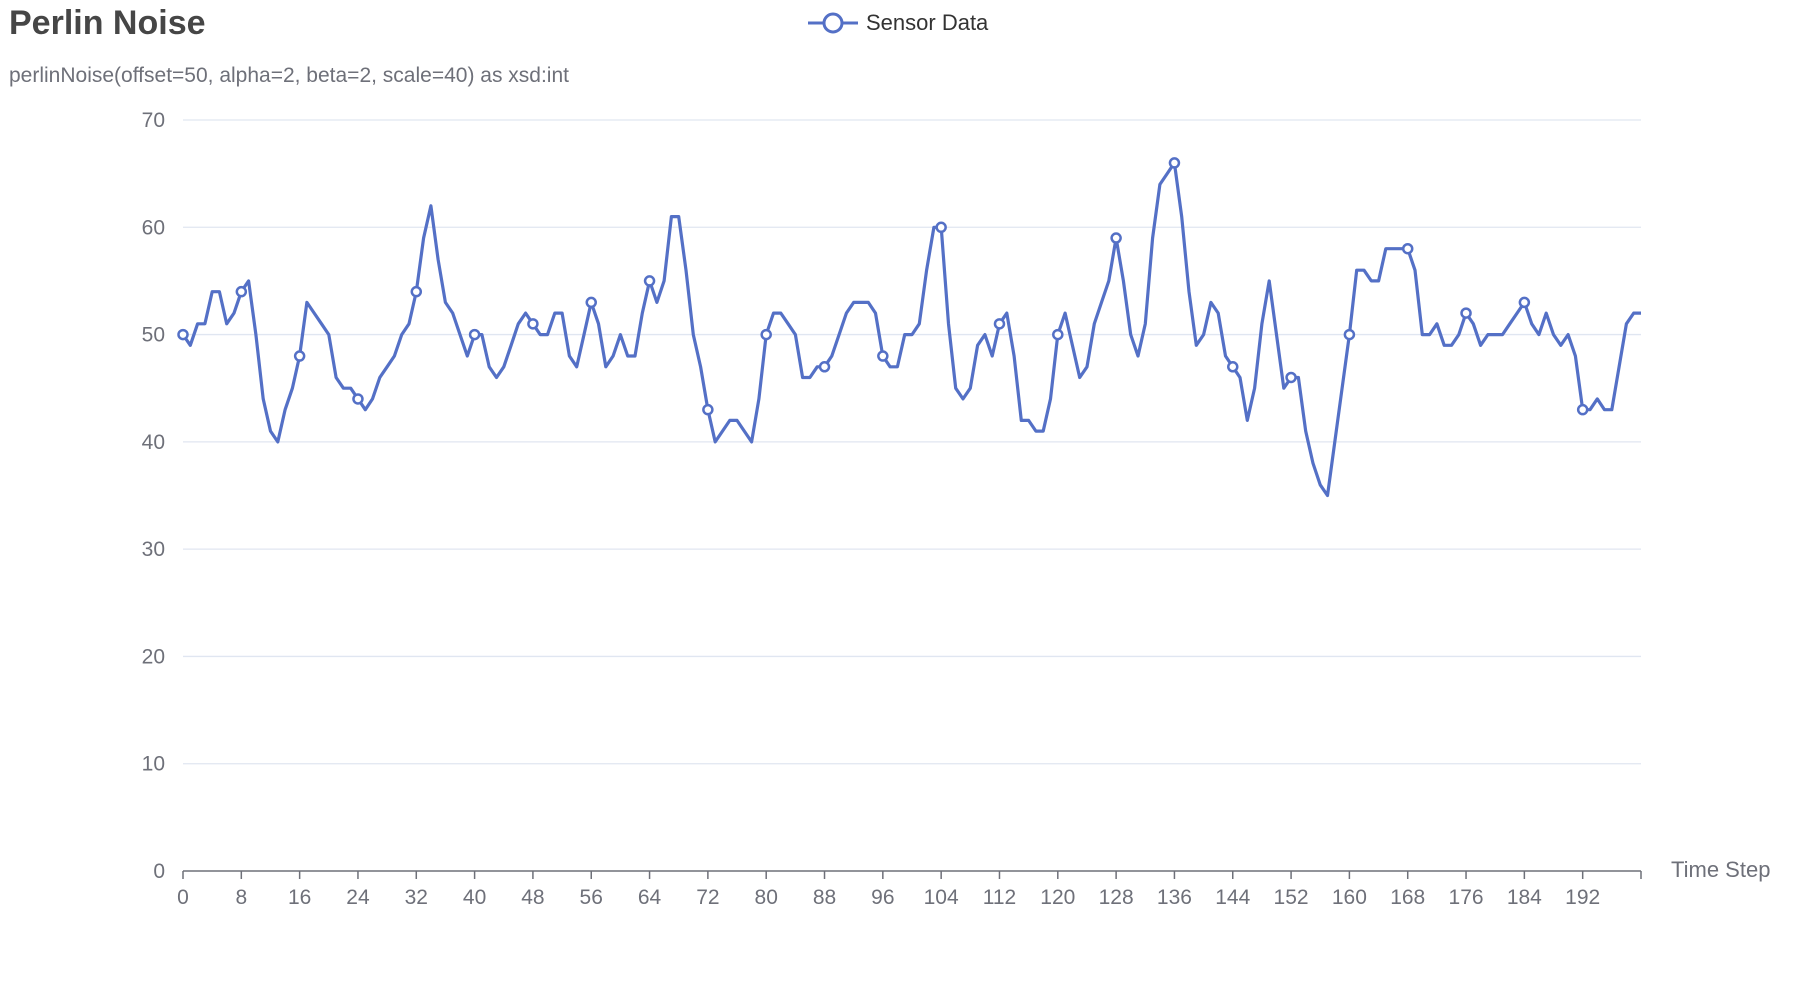 The height and width of the screenshot is (1000, 1800). What do you see at coordinates (299, 897) in the screenshot?
I see `x-tick-label: 16` at bounding box center [299, 897].